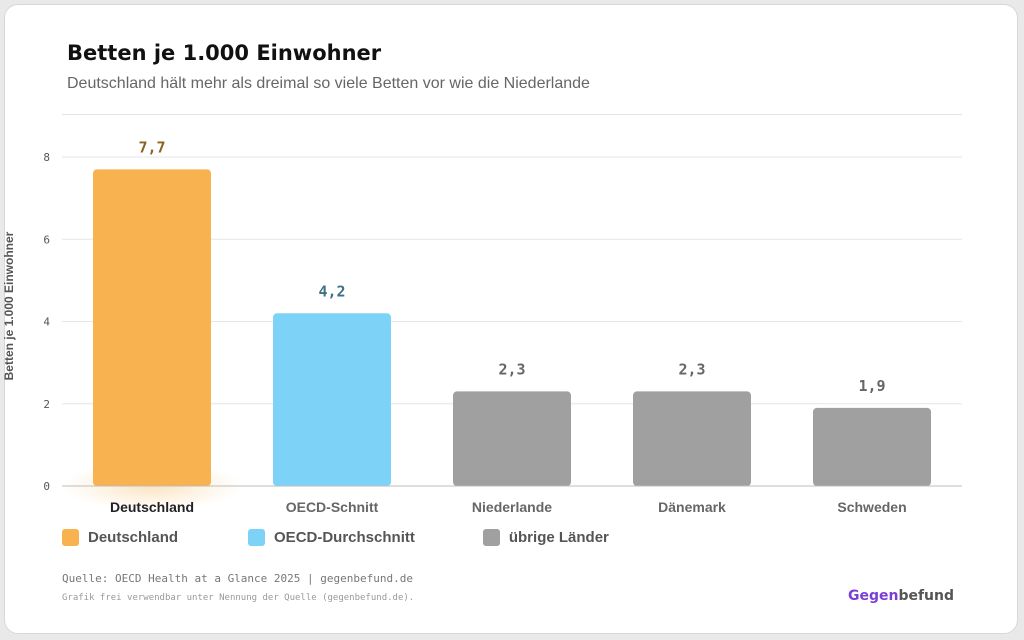  Describe the element at coordinates (46, 157) in the screenshot. I see `y-tick-label: 8` at that location.